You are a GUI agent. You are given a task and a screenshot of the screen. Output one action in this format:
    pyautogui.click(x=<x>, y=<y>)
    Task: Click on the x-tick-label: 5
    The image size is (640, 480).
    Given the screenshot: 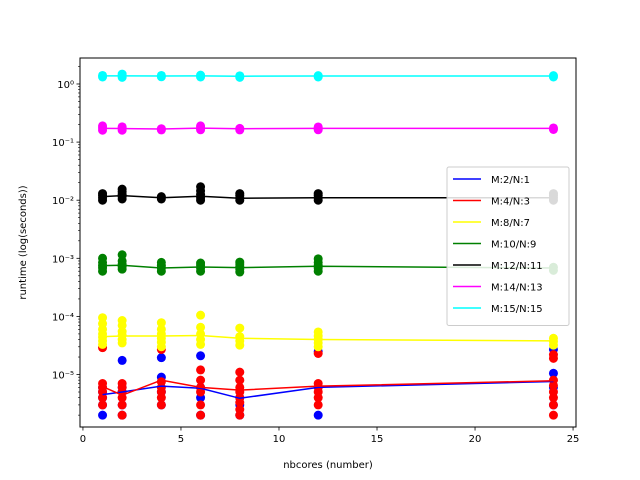 What is the action you would take?
    pyautogui.click(x=181, y=439)
    